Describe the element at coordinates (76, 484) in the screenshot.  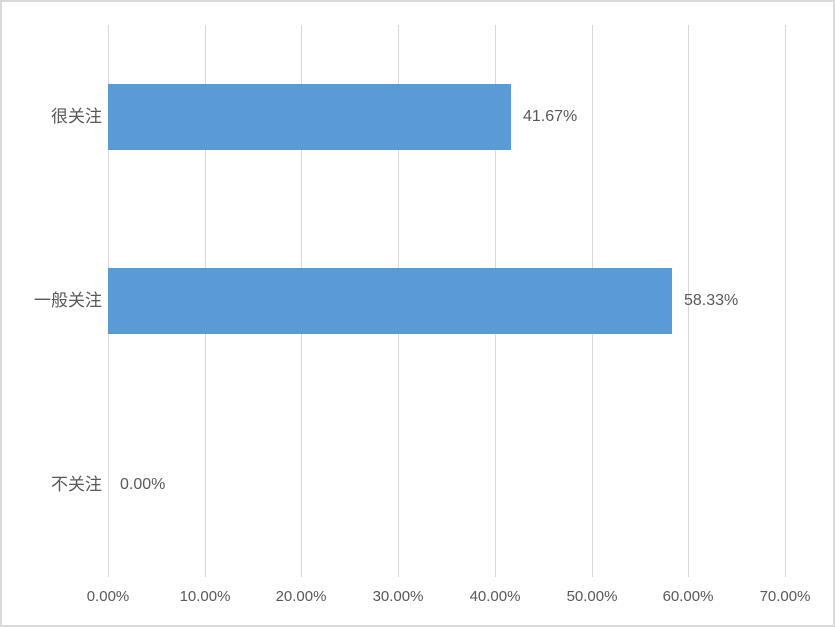
I see `category-label: 不关注` at that location.